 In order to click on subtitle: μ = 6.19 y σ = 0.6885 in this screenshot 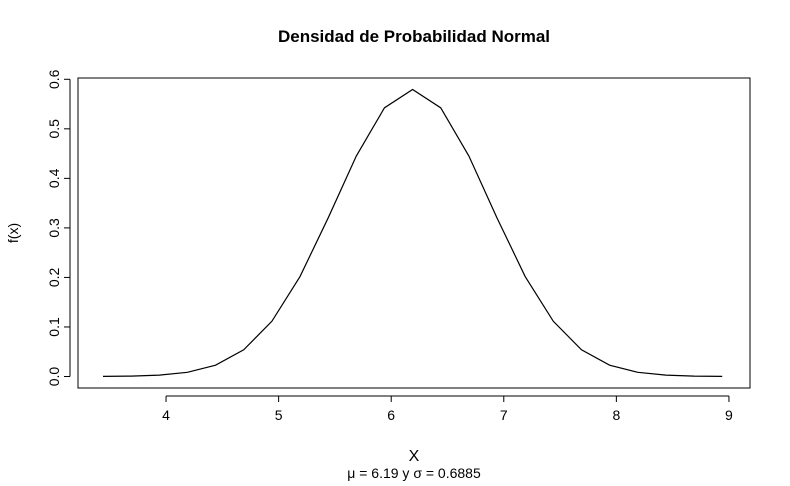, I will do `click(414, 473)`.